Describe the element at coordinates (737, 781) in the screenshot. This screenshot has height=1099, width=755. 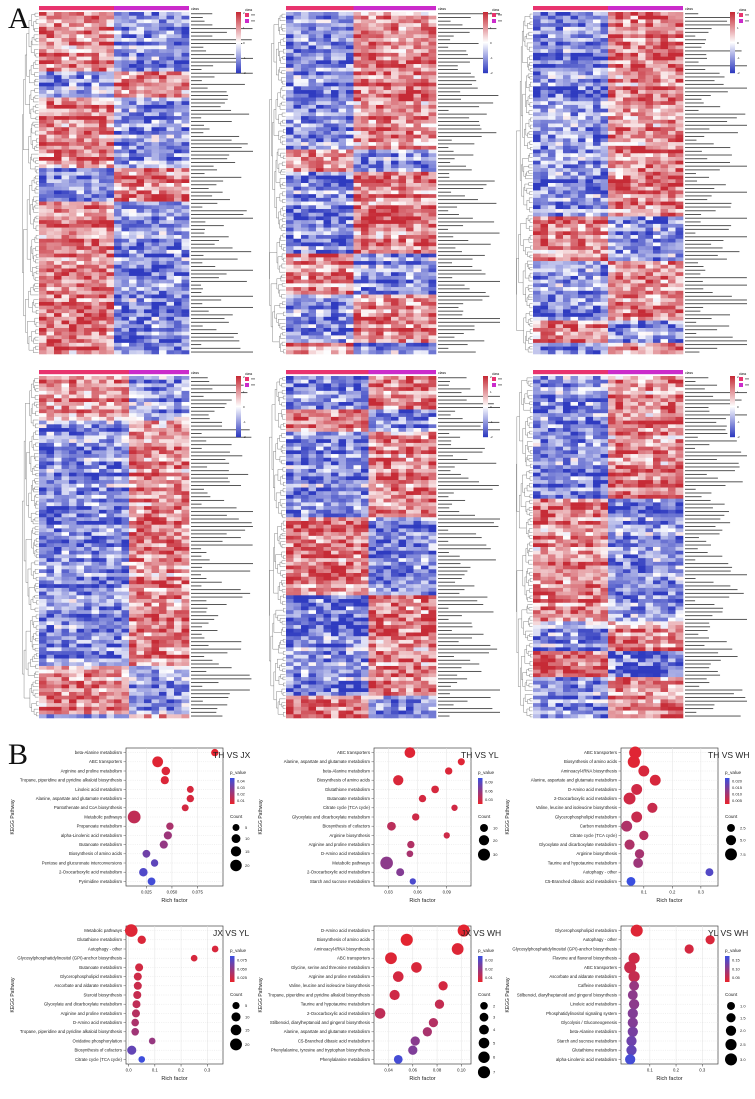
I see `p-value-tick-label: 0.020` at that location.